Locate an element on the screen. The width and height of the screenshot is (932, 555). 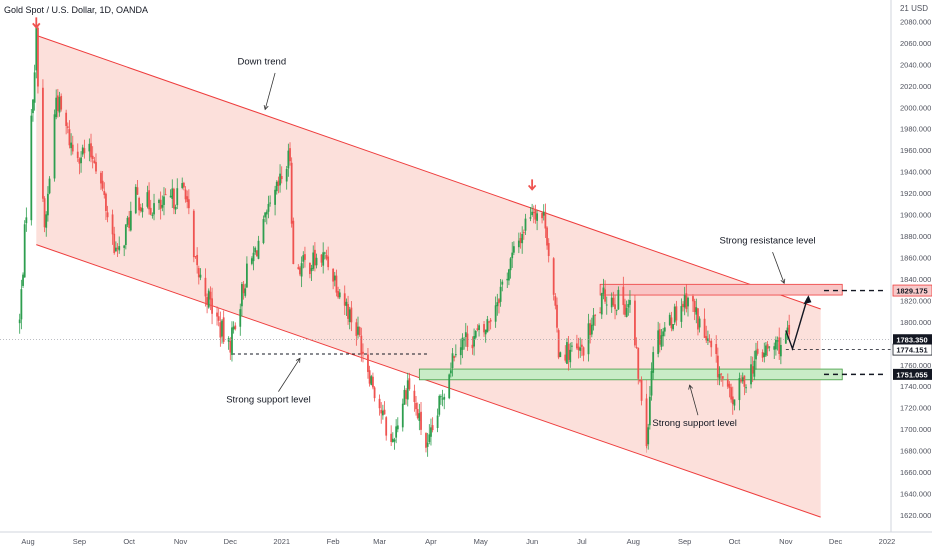
annotation-leader is located at coordinates (778, 267).